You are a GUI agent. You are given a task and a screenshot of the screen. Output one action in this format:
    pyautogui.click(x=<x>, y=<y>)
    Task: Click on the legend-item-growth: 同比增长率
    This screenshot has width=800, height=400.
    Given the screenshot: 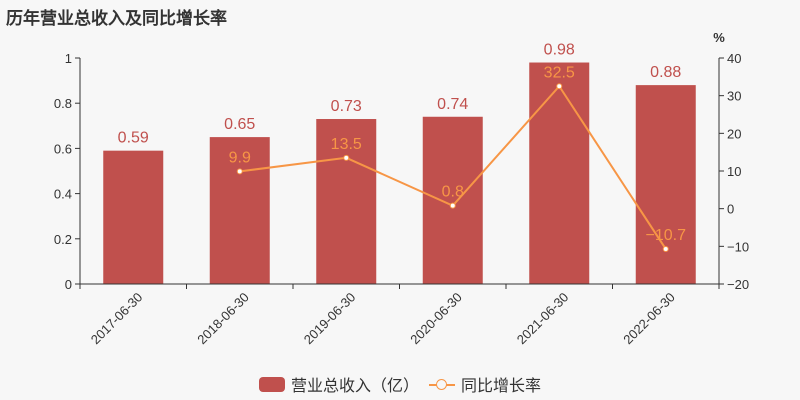 What is the action you would take?
    pyautogui.click(x=485, y=384)
    